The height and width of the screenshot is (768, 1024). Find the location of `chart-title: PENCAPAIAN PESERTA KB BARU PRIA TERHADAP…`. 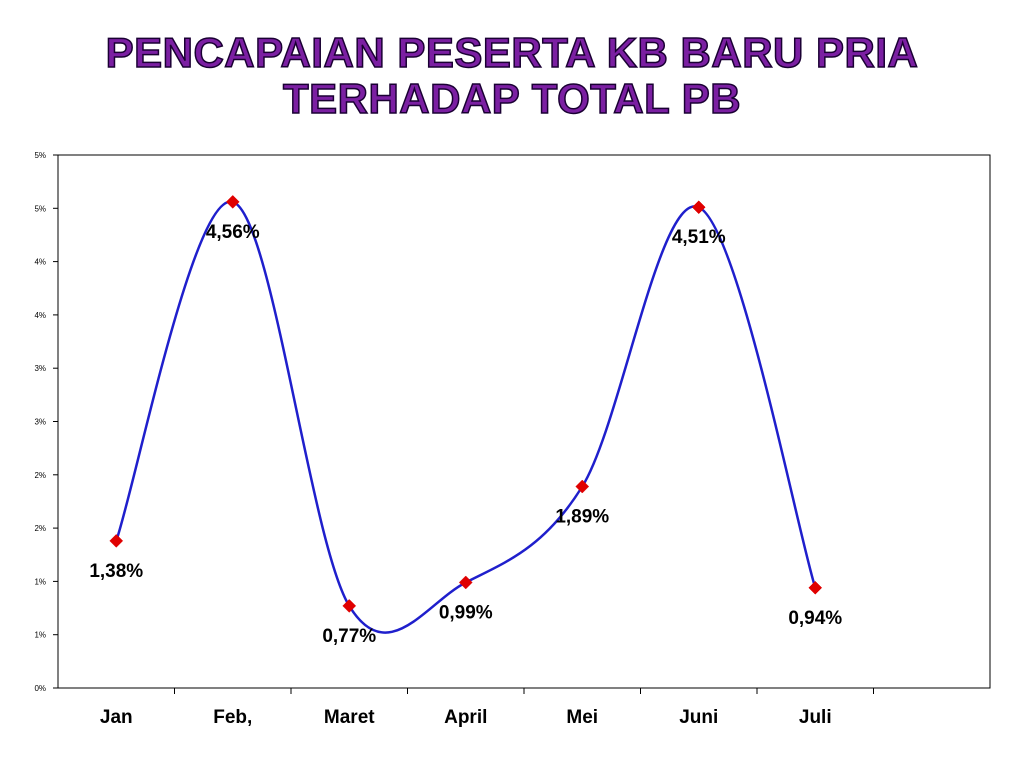

chart-title: PENCAPAIAN PESERTA KB BARU PRIA TERHADAP… is located at coordinates (512, 76).